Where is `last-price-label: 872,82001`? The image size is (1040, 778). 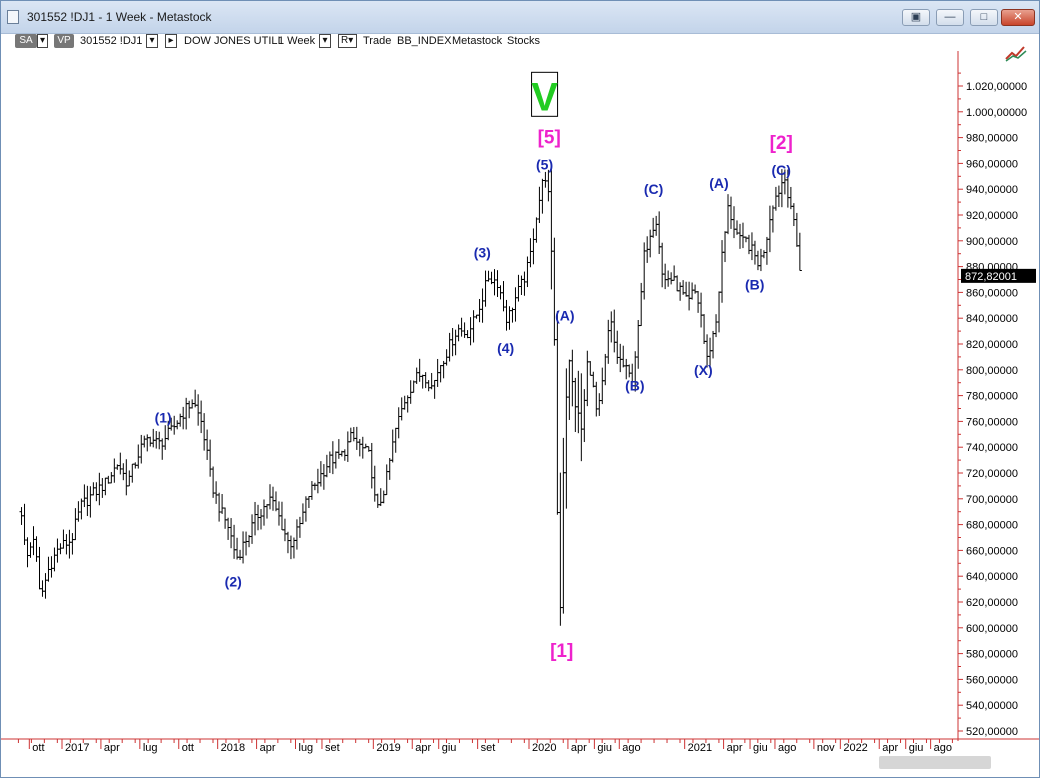 last-price-label: 872,82001 is located at coordinates (991, 277).